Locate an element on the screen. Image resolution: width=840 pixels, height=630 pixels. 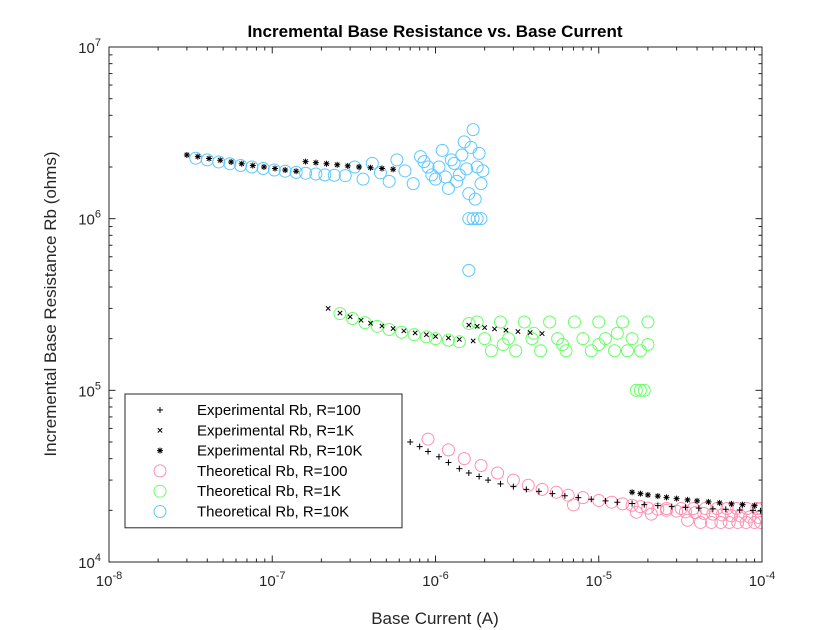
legend-entry: Experimental Rb, R=10K is located at coordinates (280, 451).